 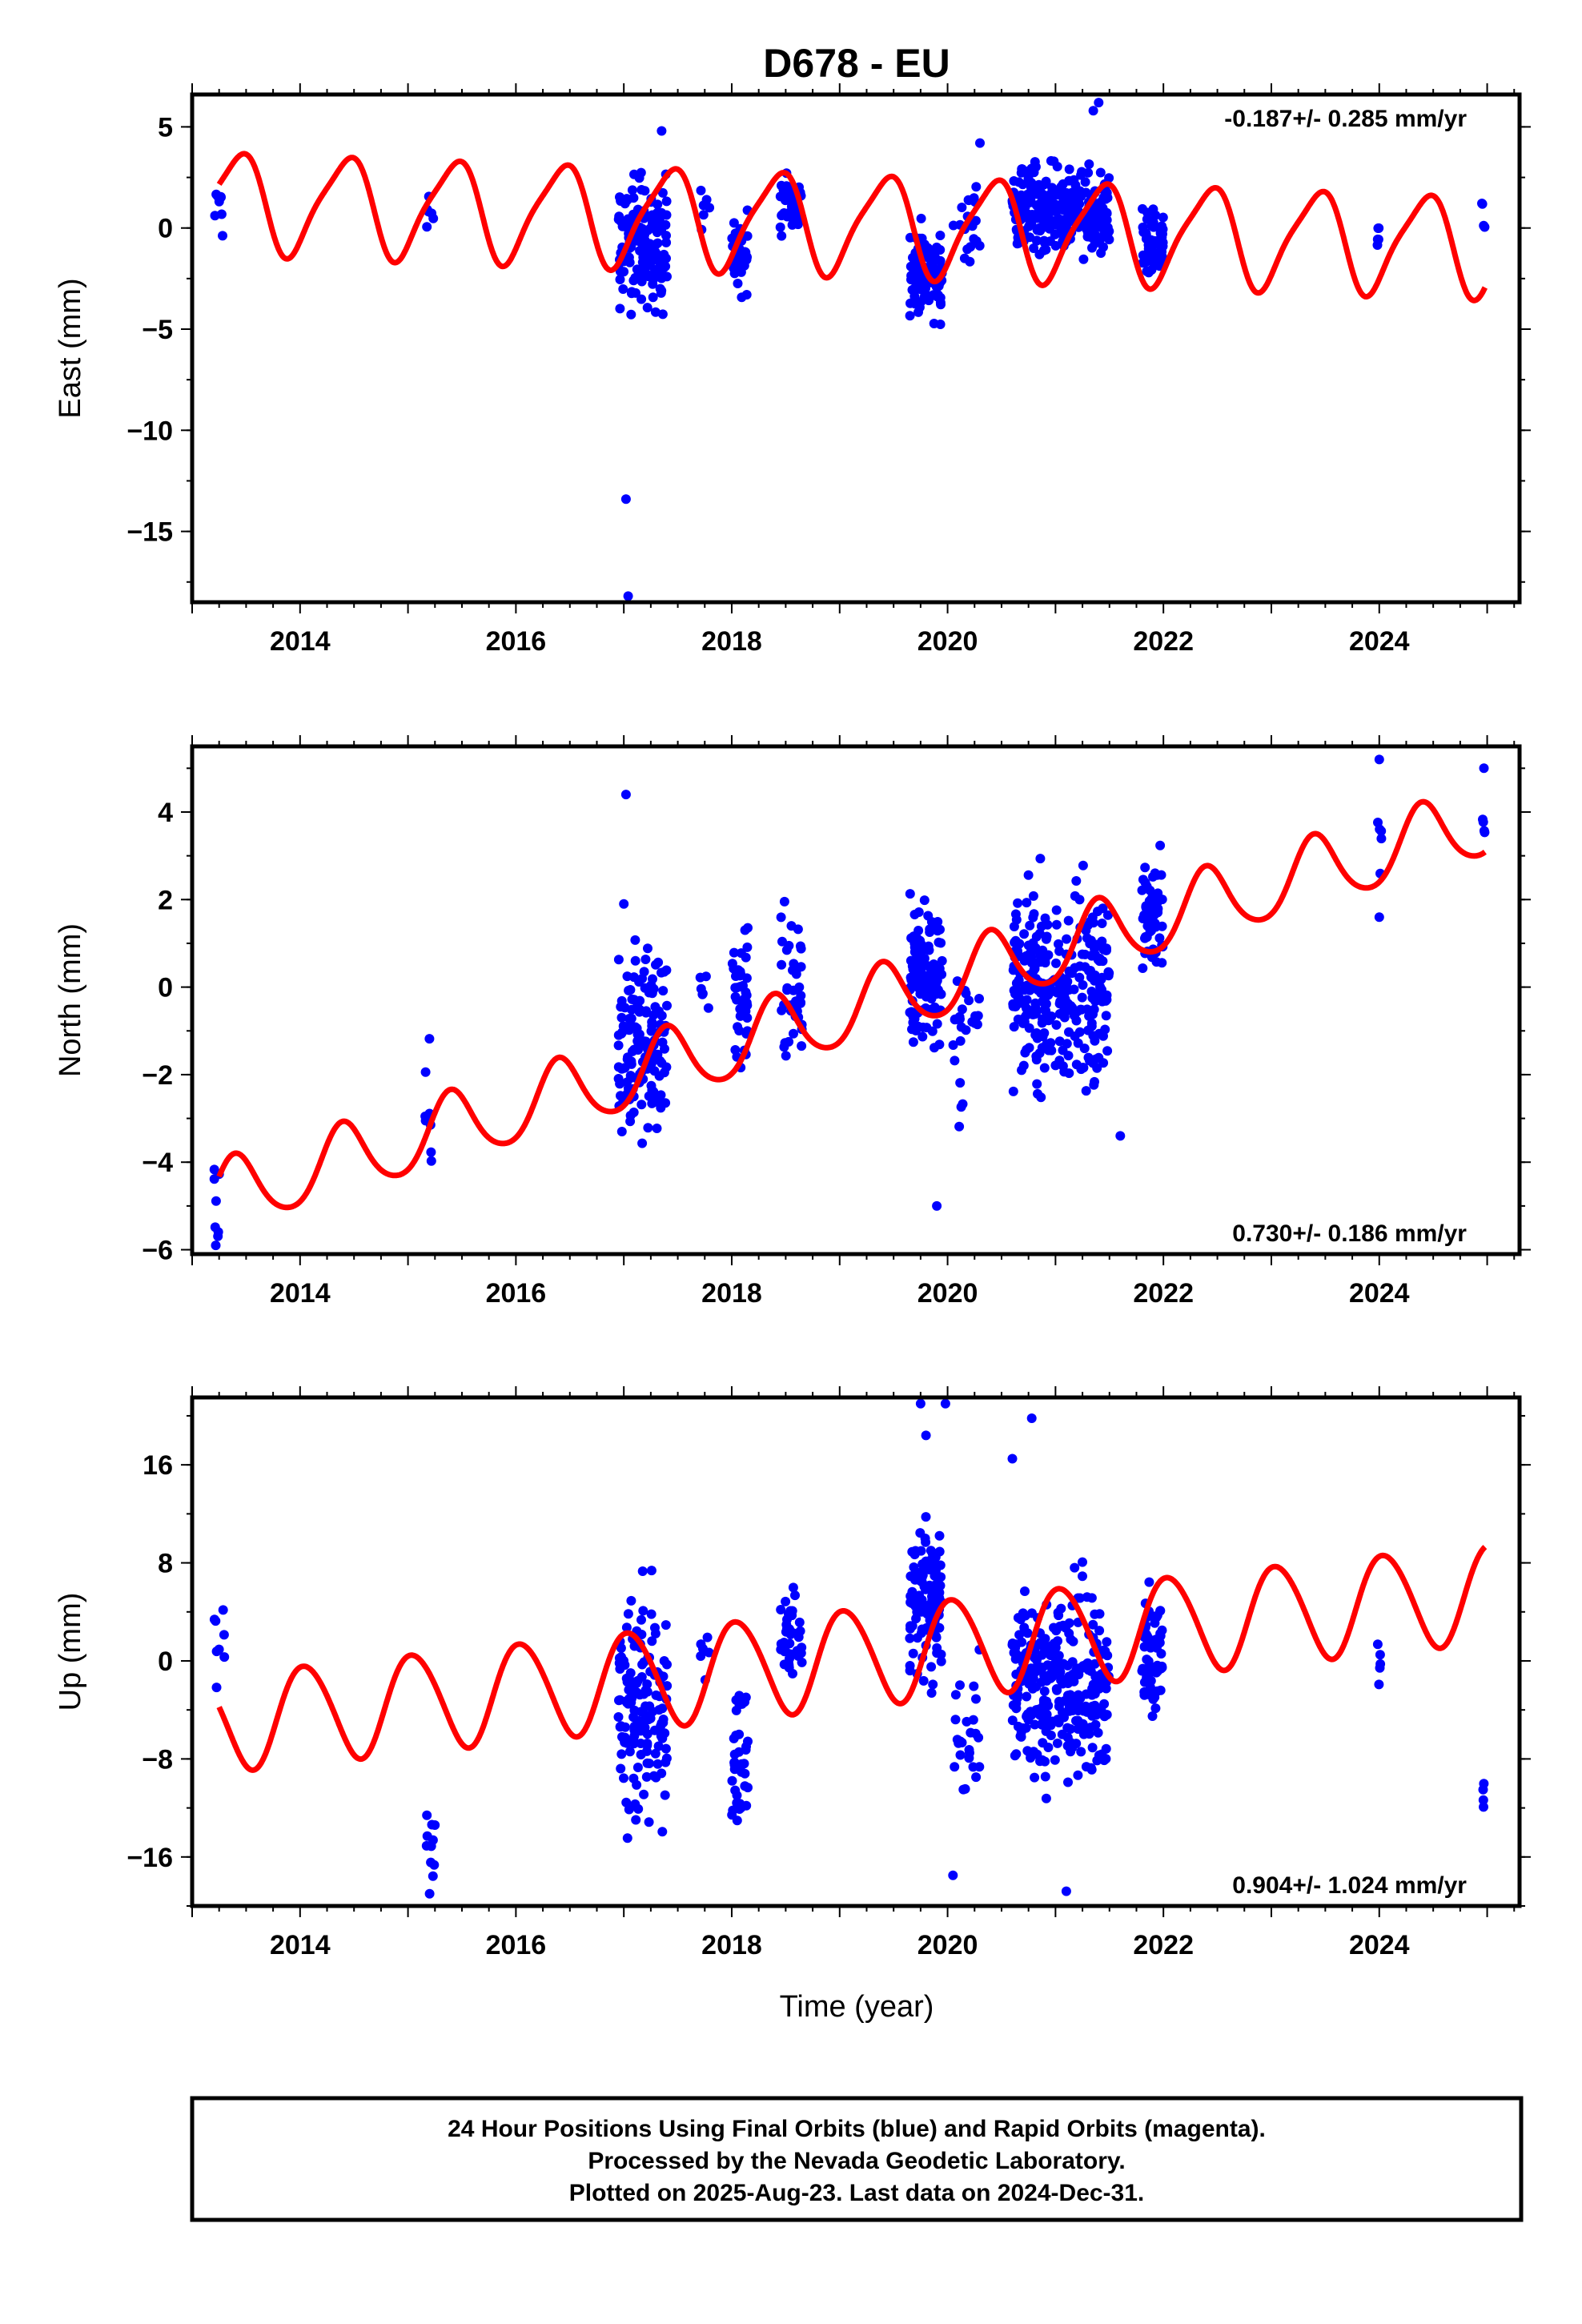 What do you see at coordinates (301, 1945) in the screenshot?
I see `x-tick-label: 2014` at bounding box center [301, 1945].